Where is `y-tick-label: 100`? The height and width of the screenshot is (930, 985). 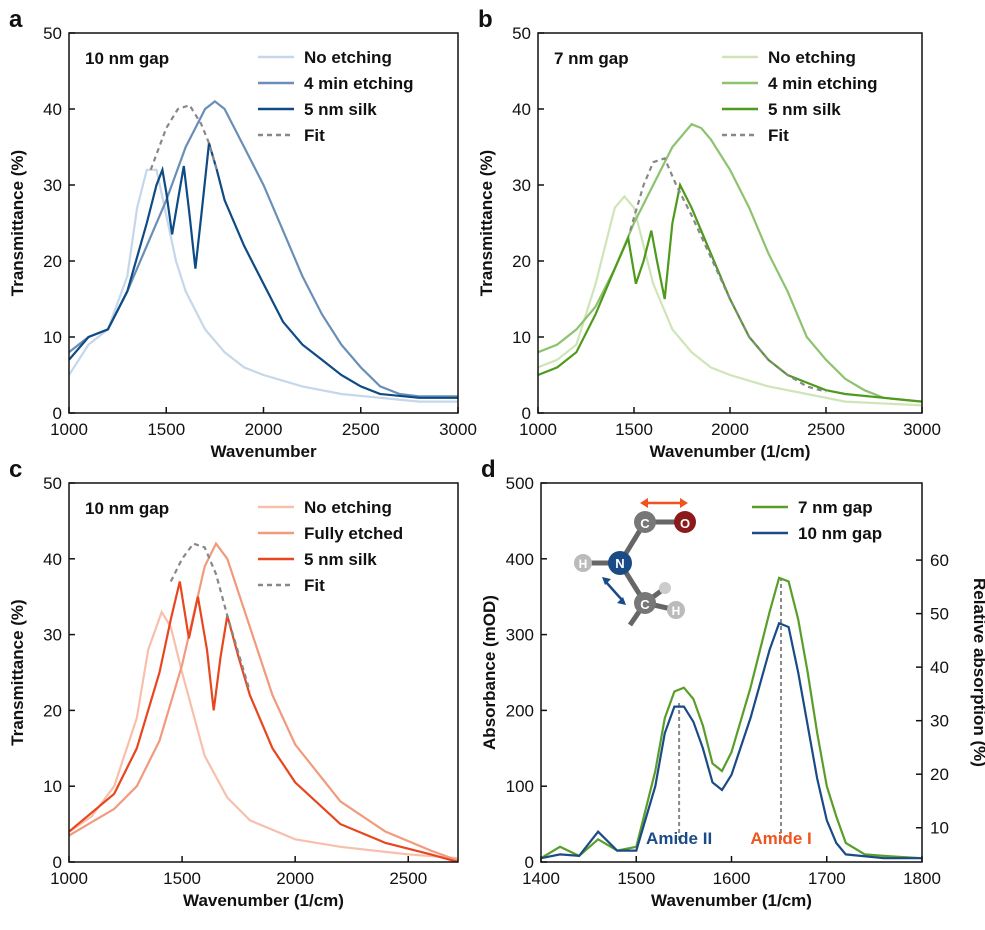
y-tick-label: 100 is located at coordinates (520, 786).